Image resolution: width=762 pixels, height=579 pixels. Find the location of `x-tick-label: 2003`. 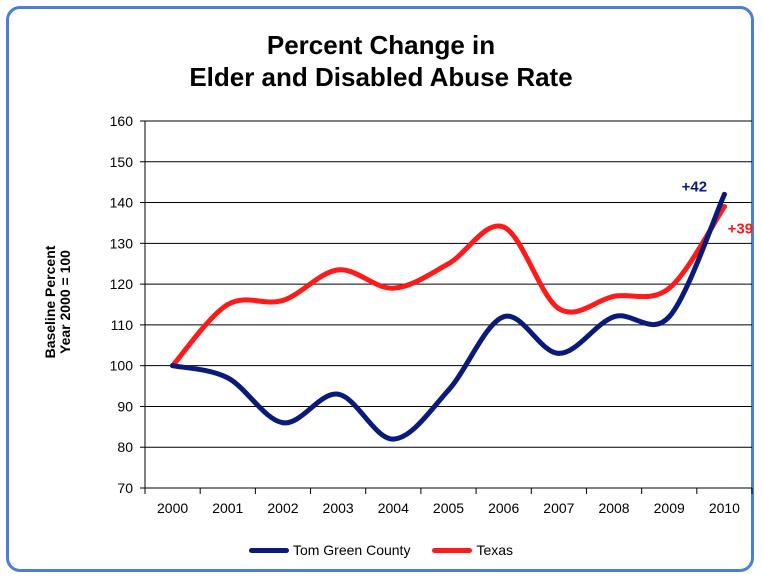

x-tick-label: 2003 is located at coordinates (338, 508).